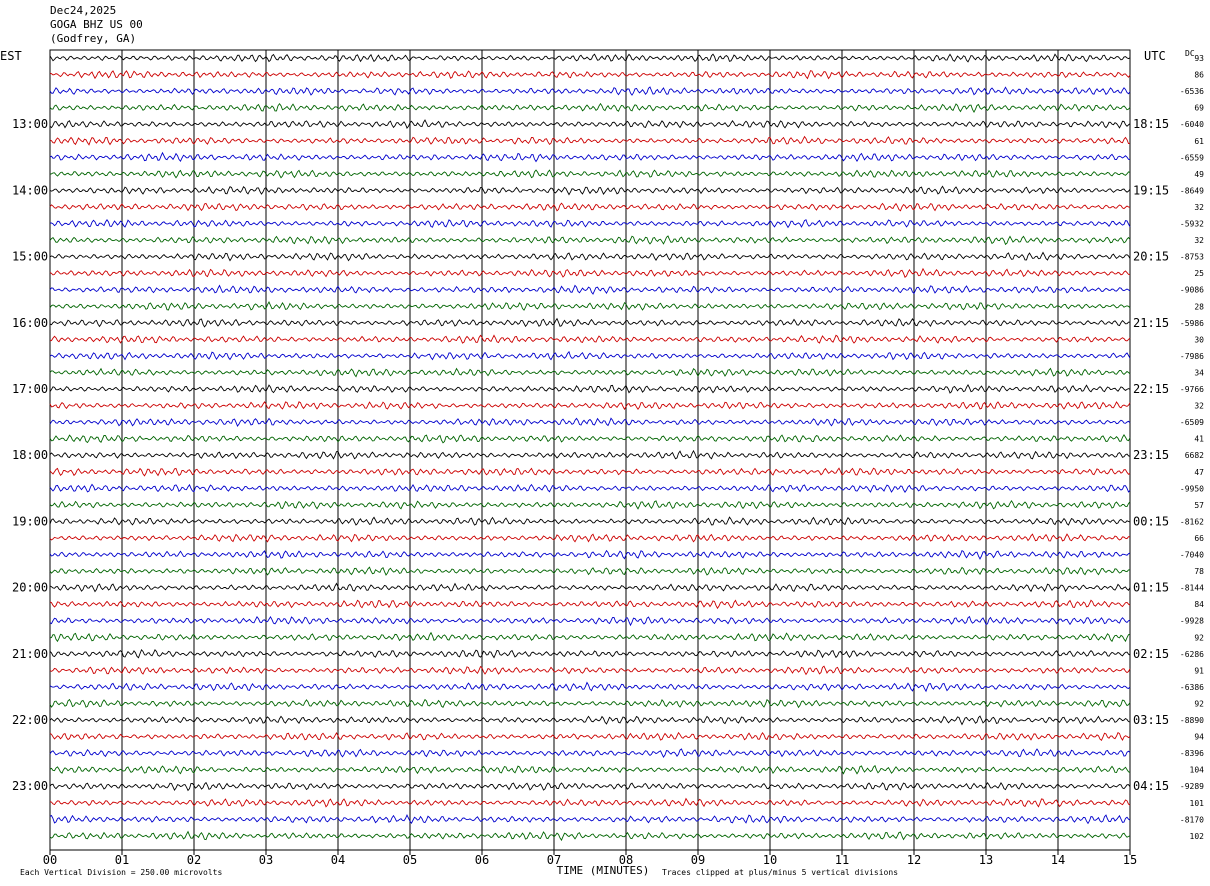  Describe the element at coordinates (1151, 323) in the screenshot. I see `right-hour-label: 21:15` at that location.